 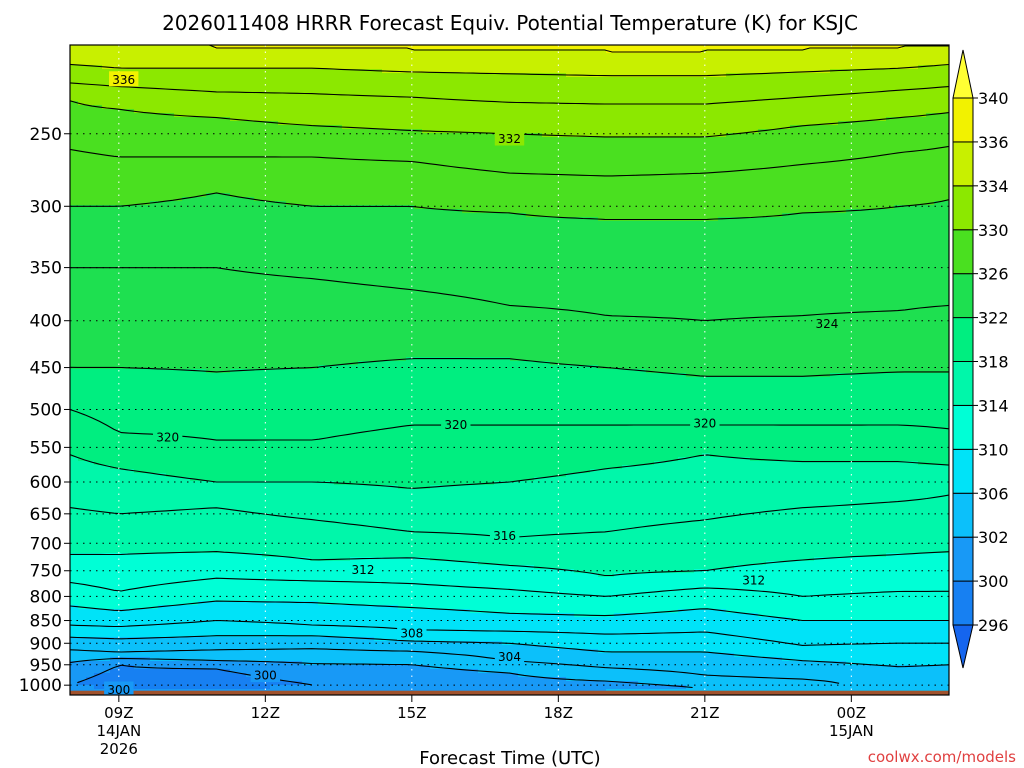 I want to click on y-tick-label: 600, so click(x=46, y=483).